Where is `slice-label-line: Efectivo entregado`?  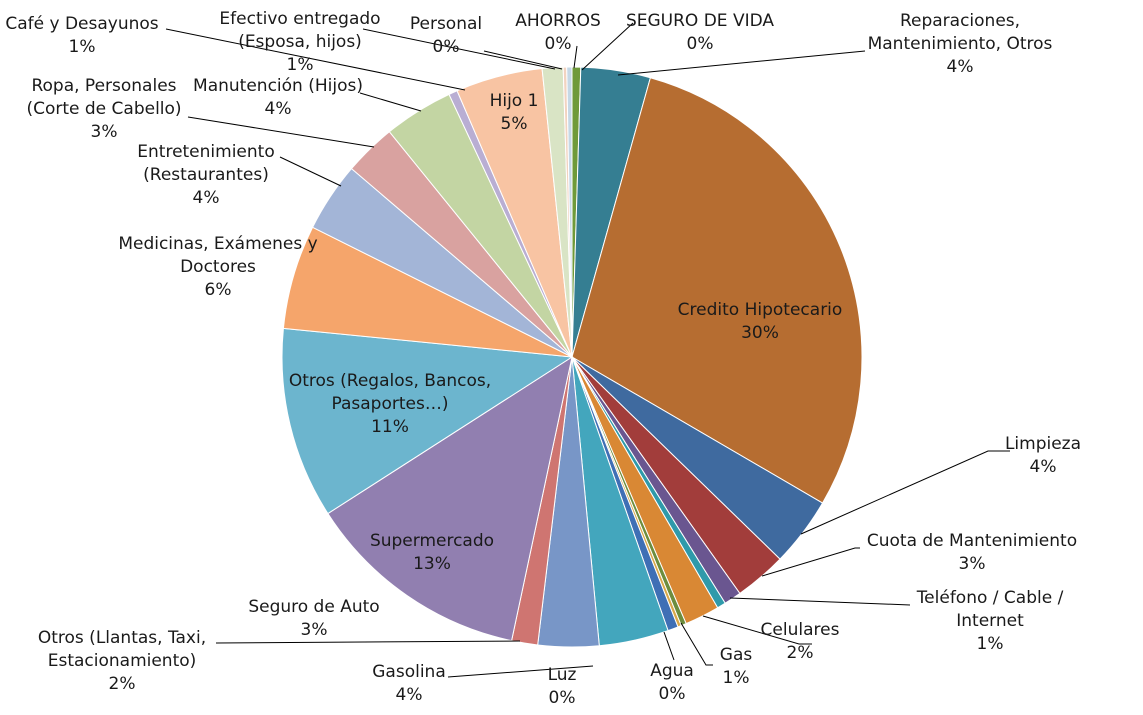
slice-label-line: Efectivo entregado is located at coordinates (299, 19).